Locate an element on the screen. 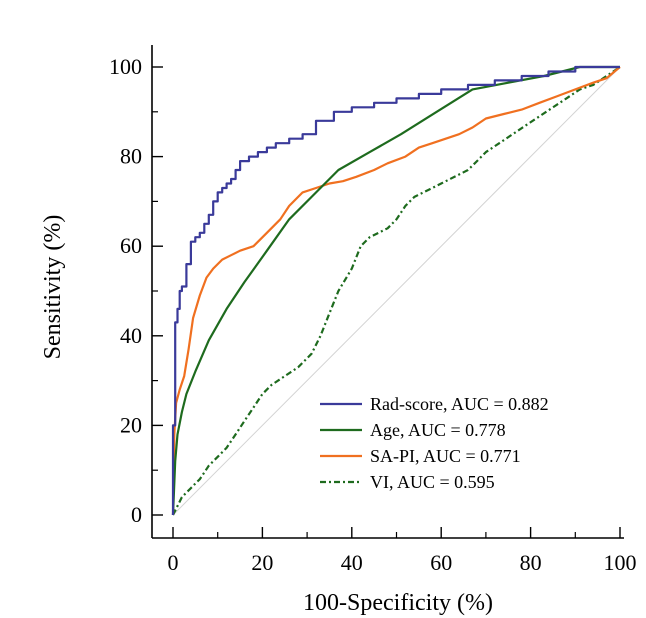 The image size is (646, 618). x-tick-label: 80 is located at coordinates (531, 562).